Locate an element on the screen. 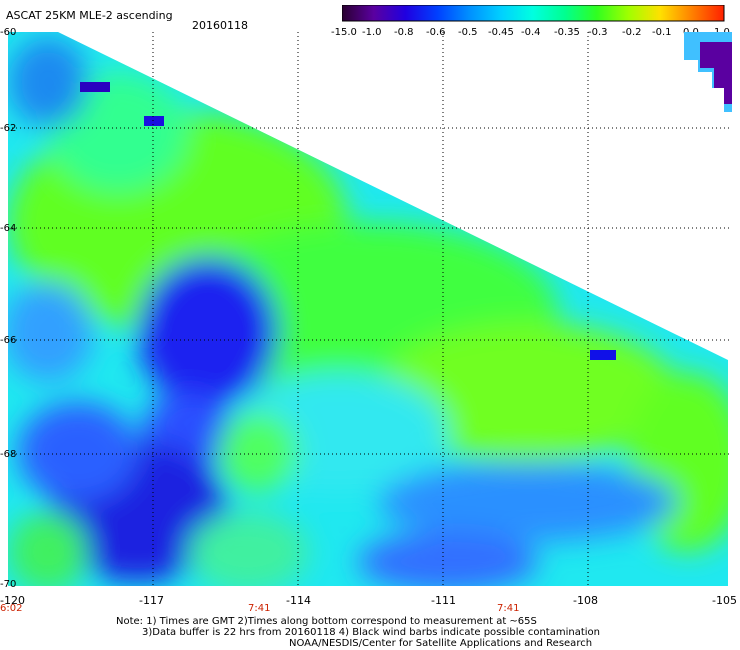  lat-label: -64 is located at coordinates (8, 228).